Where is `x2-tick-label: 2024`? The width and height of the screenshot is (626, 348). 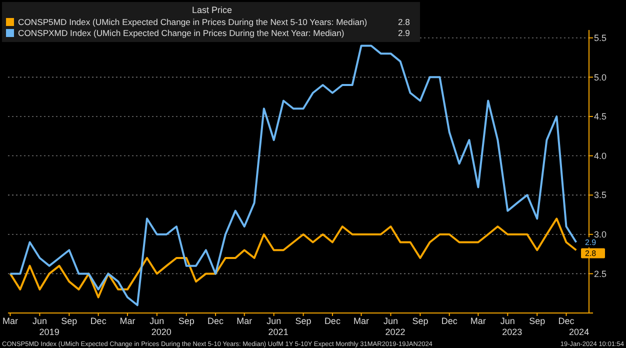 x2-tick-label: 2024 is located at coordinates (579, 332).